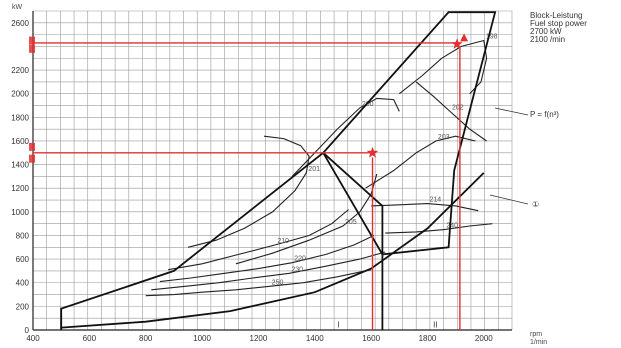 The width and height of the screenshot is (621, 348). Describe the element at coordinates (556, 15) in the screenshot. I see `legend-line: Block-Leistung` at that location.